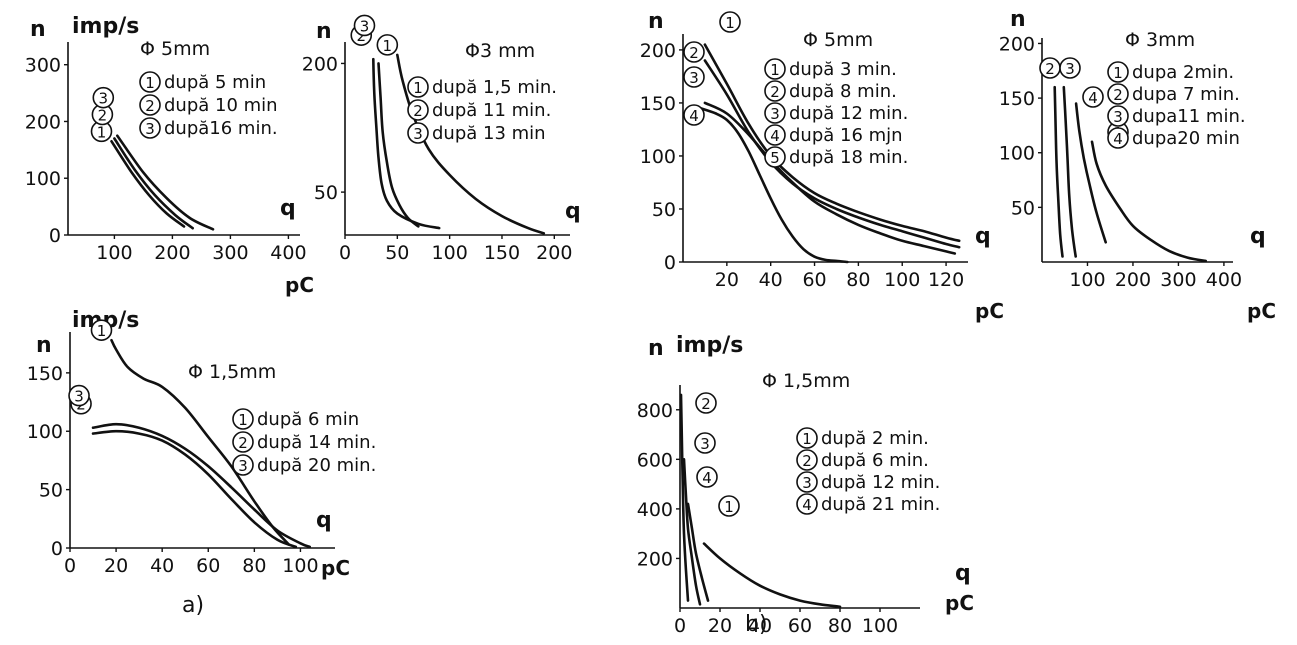 The image size is (1297, 645). Describe the element at coordinates (450, 253) in the screenshot. I see `x-tick-label-a2: 100` at that location.